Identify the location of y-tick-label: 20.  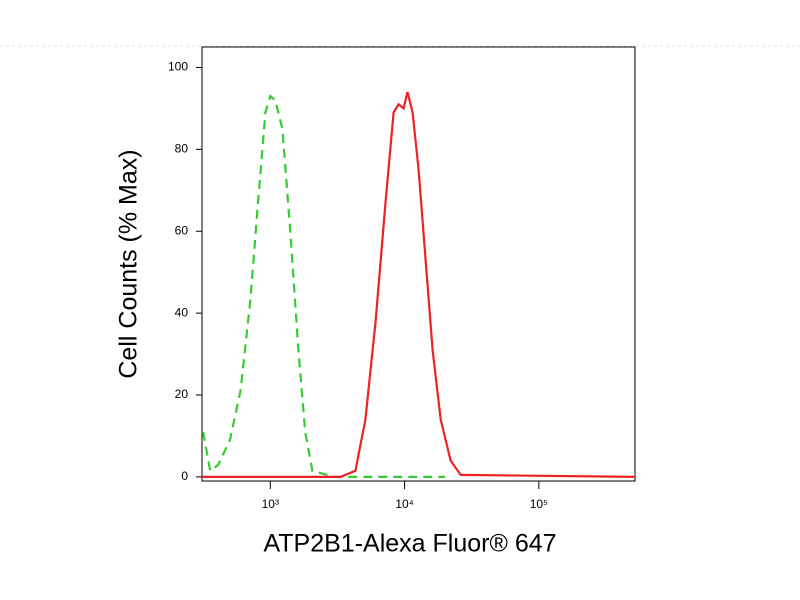
(182, 394).